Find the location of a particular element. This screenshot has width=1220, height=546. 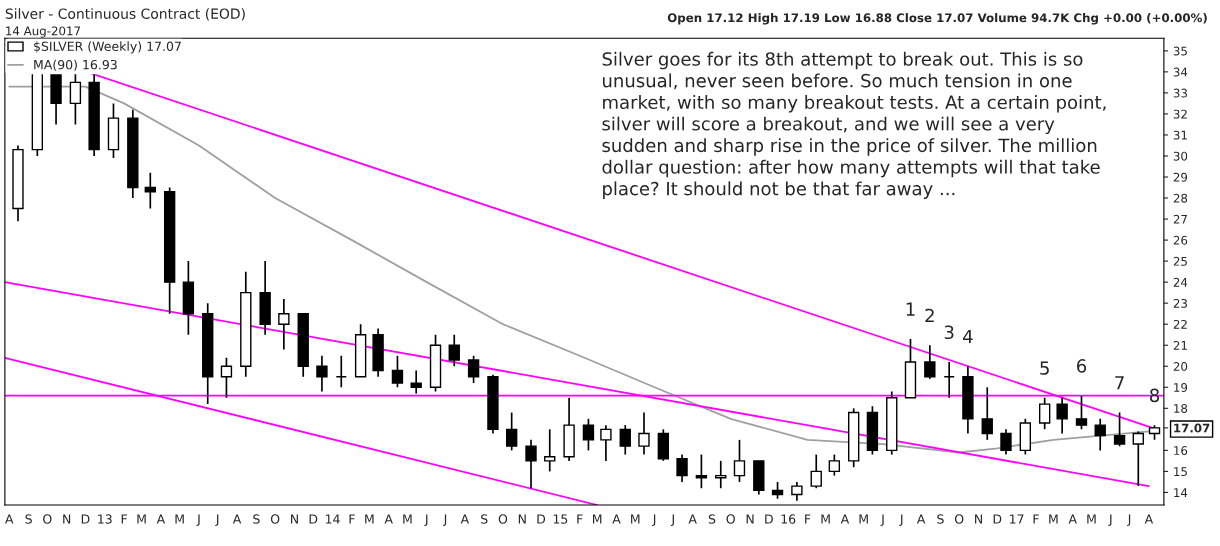

y-tick-label: 25 is located at coordinates (1180, 261).